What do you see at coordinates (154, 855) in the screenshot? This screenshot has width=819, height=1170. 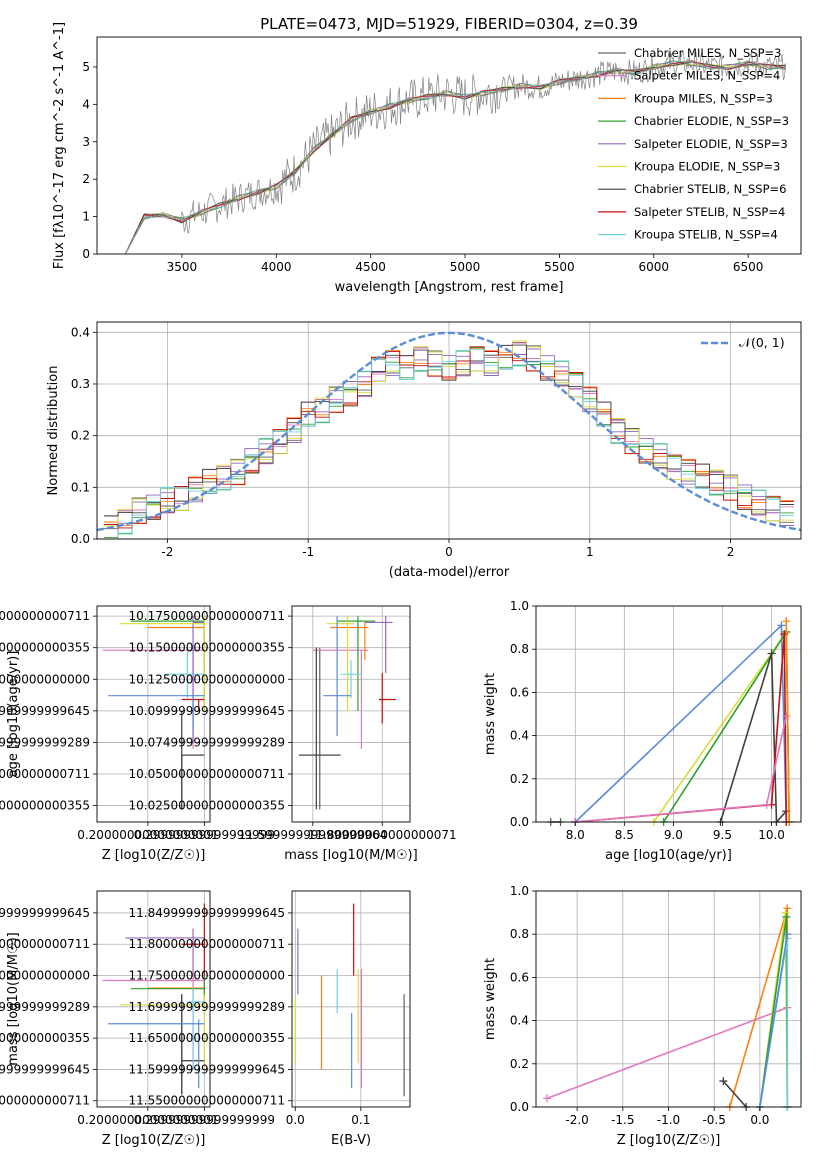 I see `x-axis-label: Z [log10(Z/Z☉)]` at bounding box center [154, 855].